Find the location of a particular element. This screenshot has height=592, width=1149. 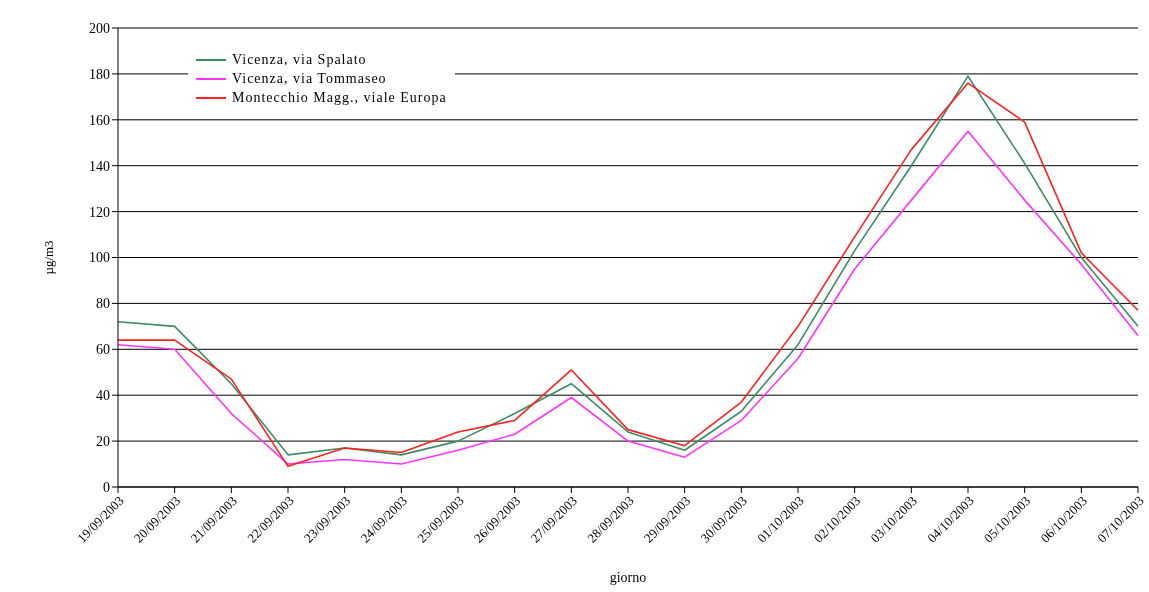

legend-label: Vicenza, via Tommaseo is located at coordinates (309, 79).